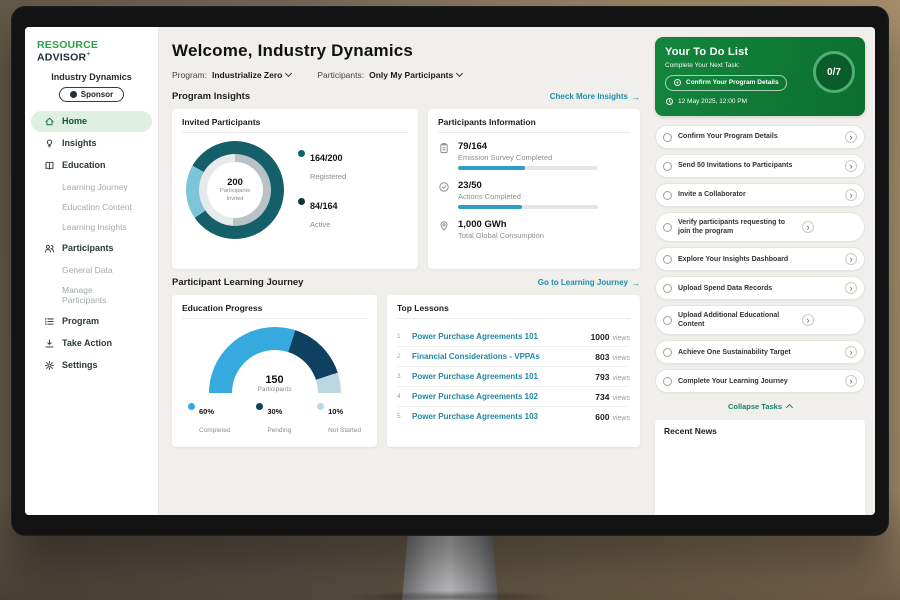 This screenshot has width=900, height=600. What do you see at coordinates (339, 419) in the screenshot?
I see `legend-item-not-started: 10% Not Started` at bounding box center [339, 419].